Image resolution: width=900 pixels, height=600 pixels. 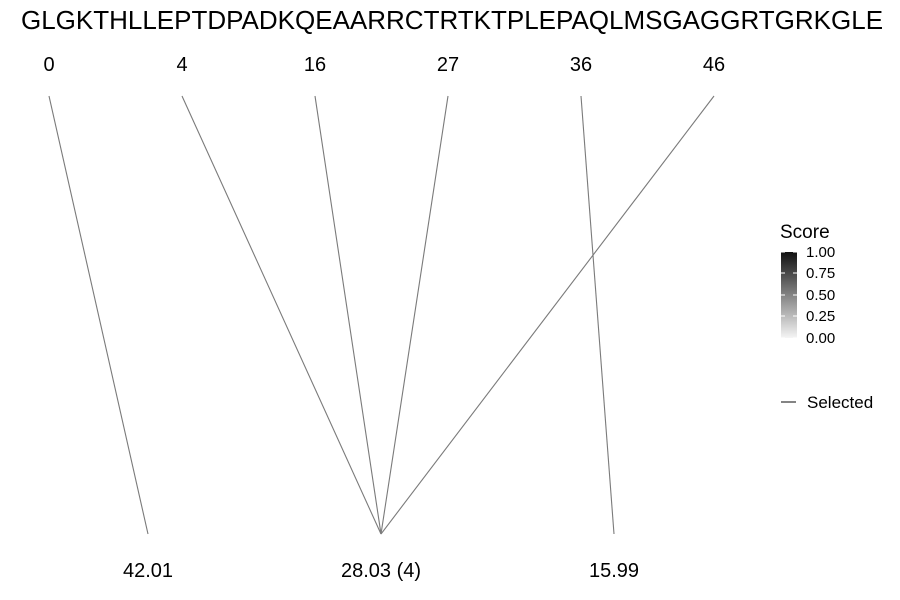 I want to click on position-labels: 0 4 16 27 36 46, so click(x=384, y=65).